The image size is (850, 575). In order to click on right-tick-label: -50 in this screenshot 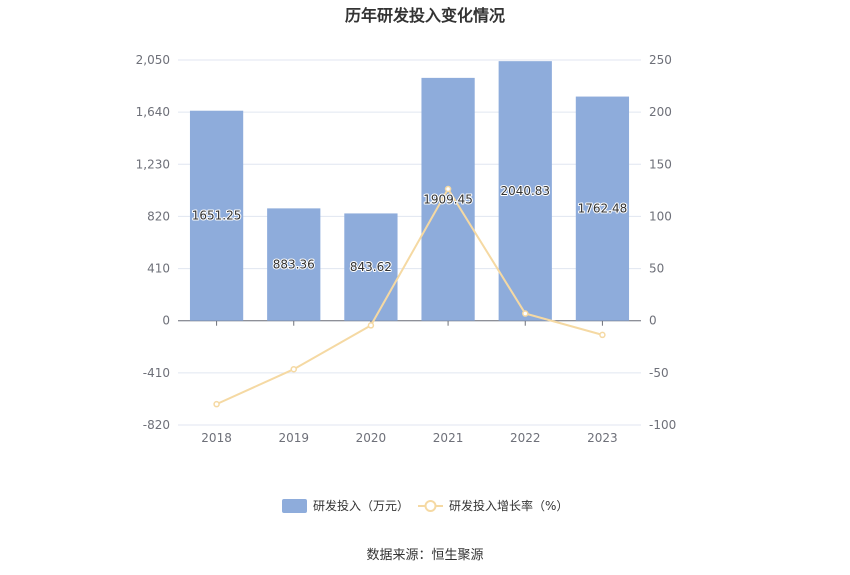, I will do `click(659, 373)`.